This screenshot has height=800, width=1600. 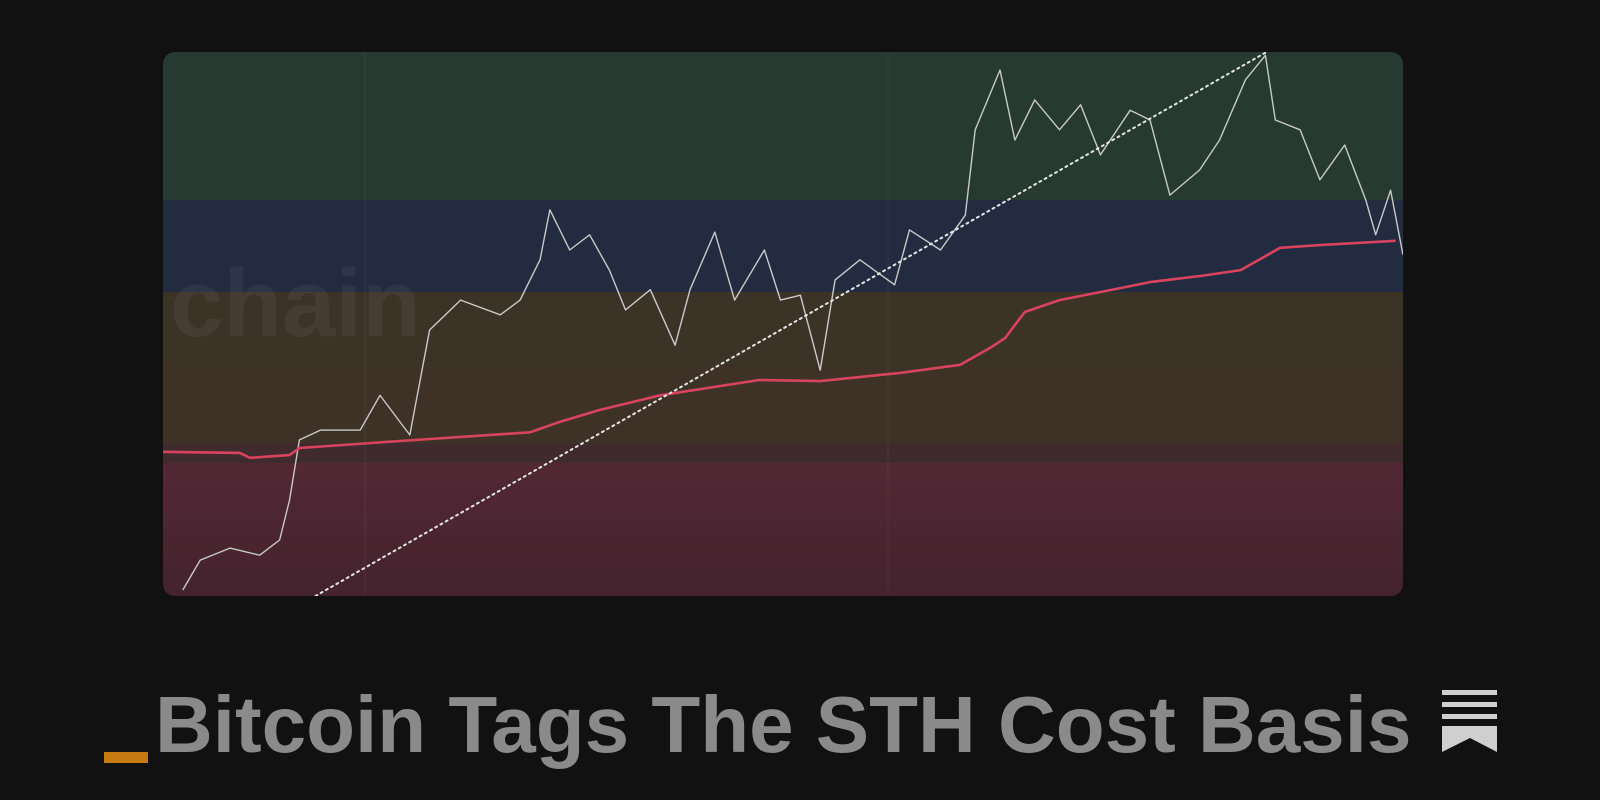 I want to click on chart-title: Bitcoin Tags The STH Cost Basis, so click(x=783, y=724).